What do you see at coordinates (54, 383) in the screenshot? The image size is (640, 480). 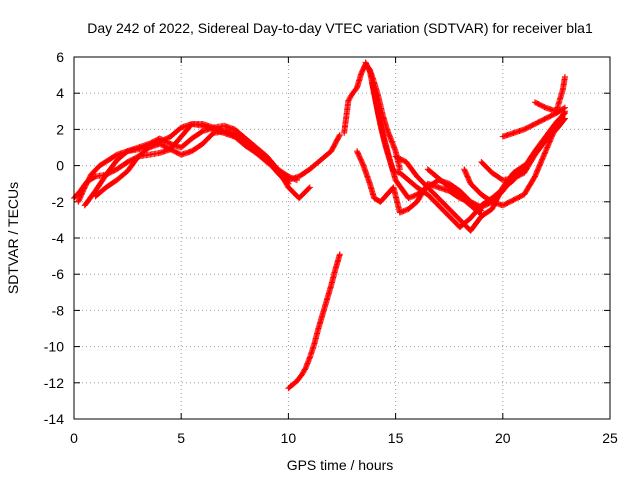 I see `y-tick-label: -12` at bounding box center [54, 383].